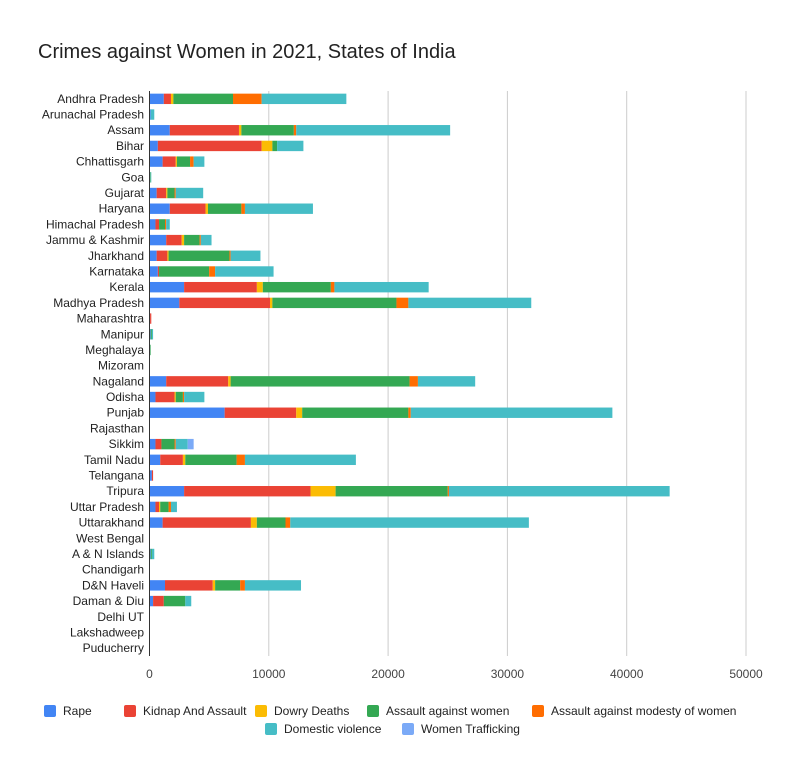 The width and height of the screenshot is (785, 775). What do you see at coordinates (126, 444) in the screenshot?
I see `category-label: Sikkim` at bounding box center [126, 444].